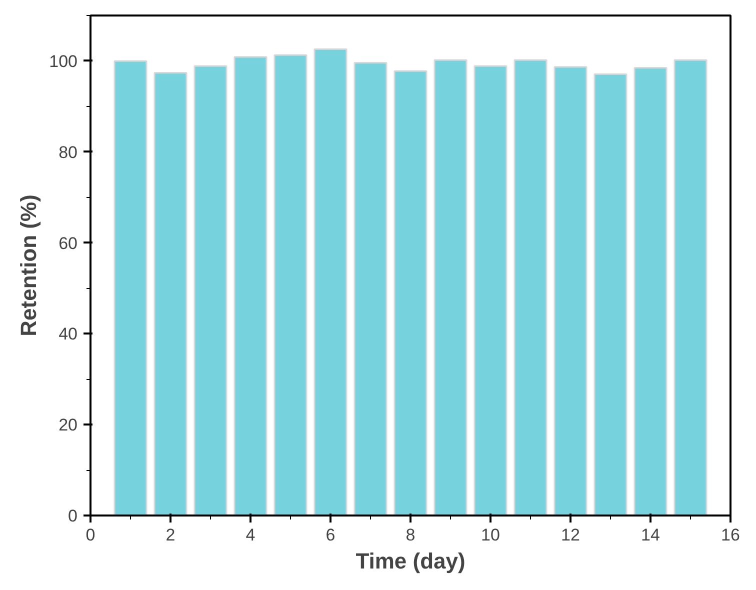 The image size is (756, 590). Describe the element at coordinates (68, 243) in the screenshot. I see `y-tick-label: 60` at that location.